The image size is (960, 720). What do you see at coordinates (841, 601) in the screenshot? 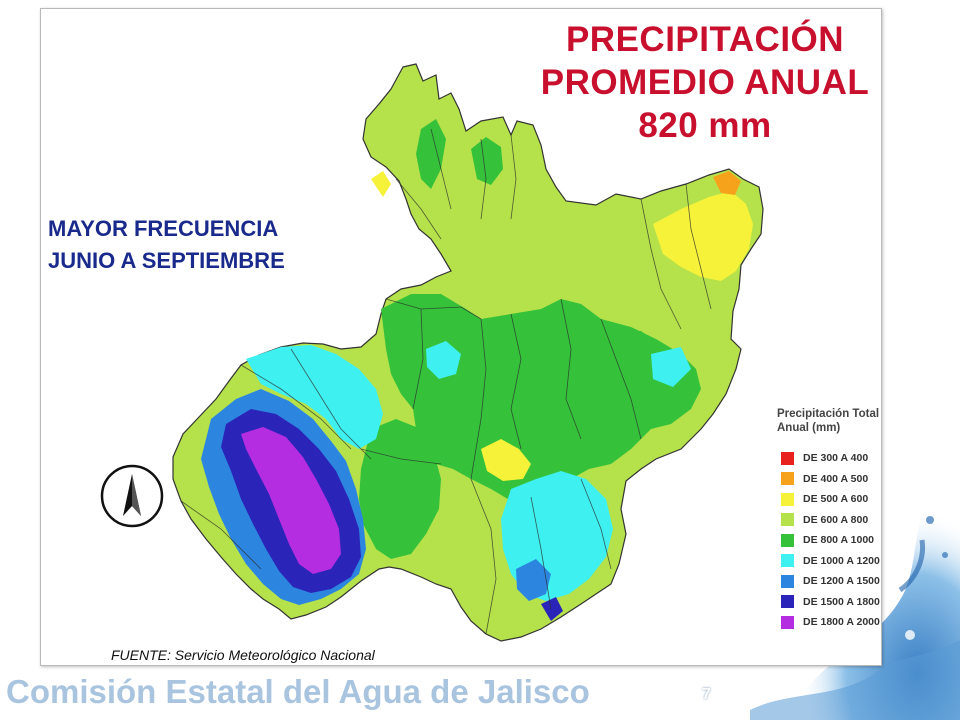
I see `legend-label: DE 1500 A 1800` at bounding box center [841, 601].